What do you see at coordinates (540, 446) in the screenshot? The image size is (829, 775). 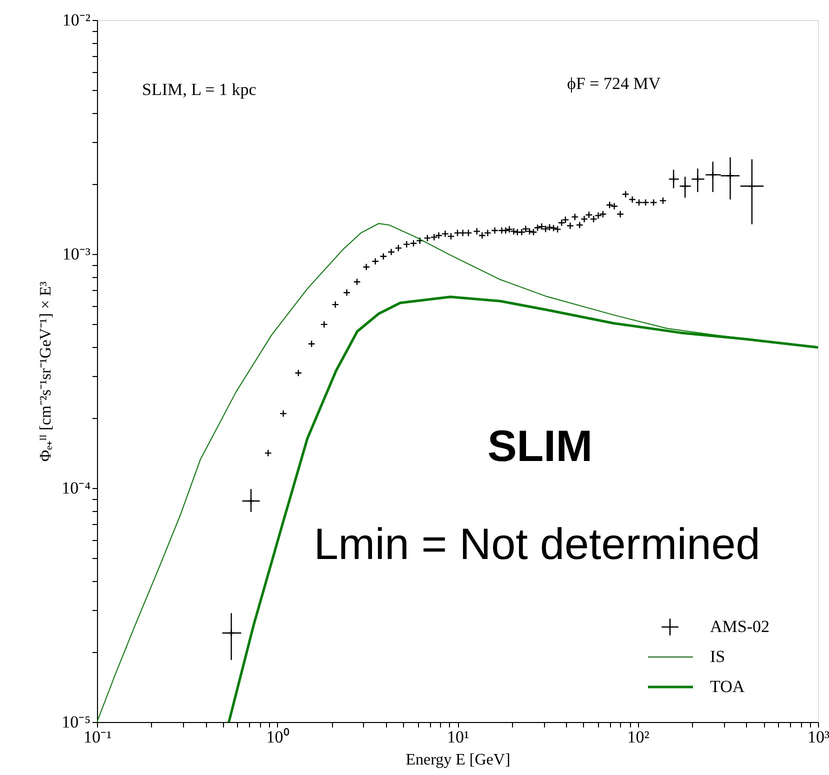 I see `annotation: SLIM` at bounding box center [540, 446].